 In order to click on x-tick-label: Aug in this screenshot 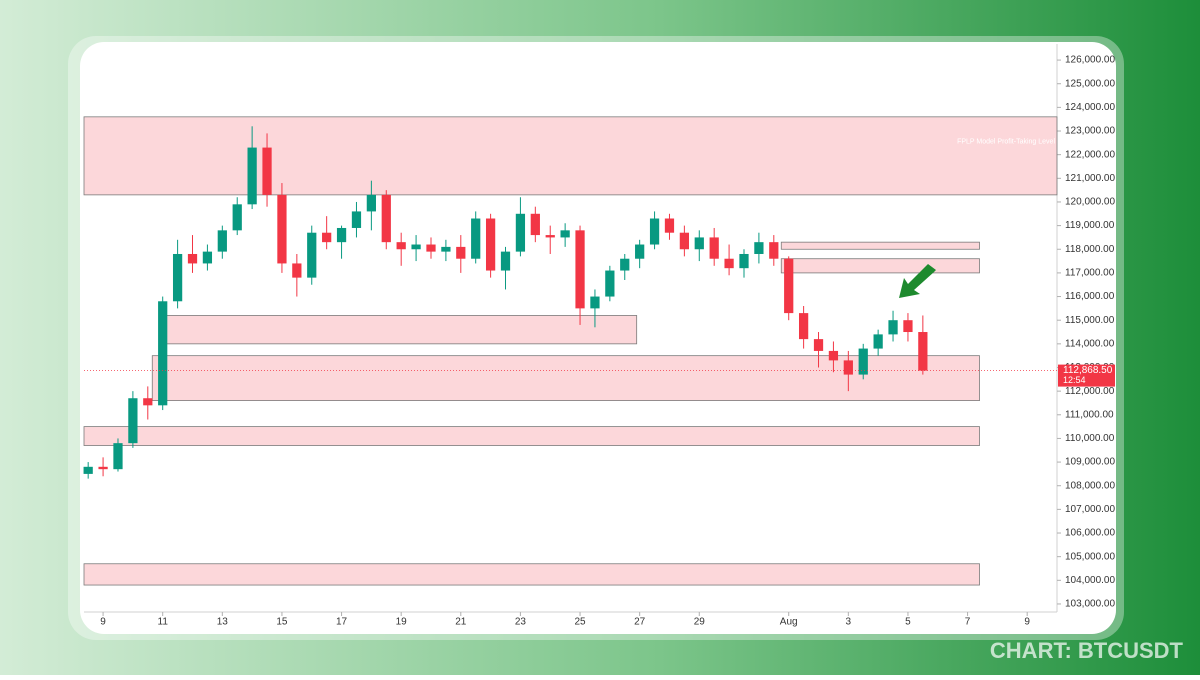, I will do `click(789, 622)`.